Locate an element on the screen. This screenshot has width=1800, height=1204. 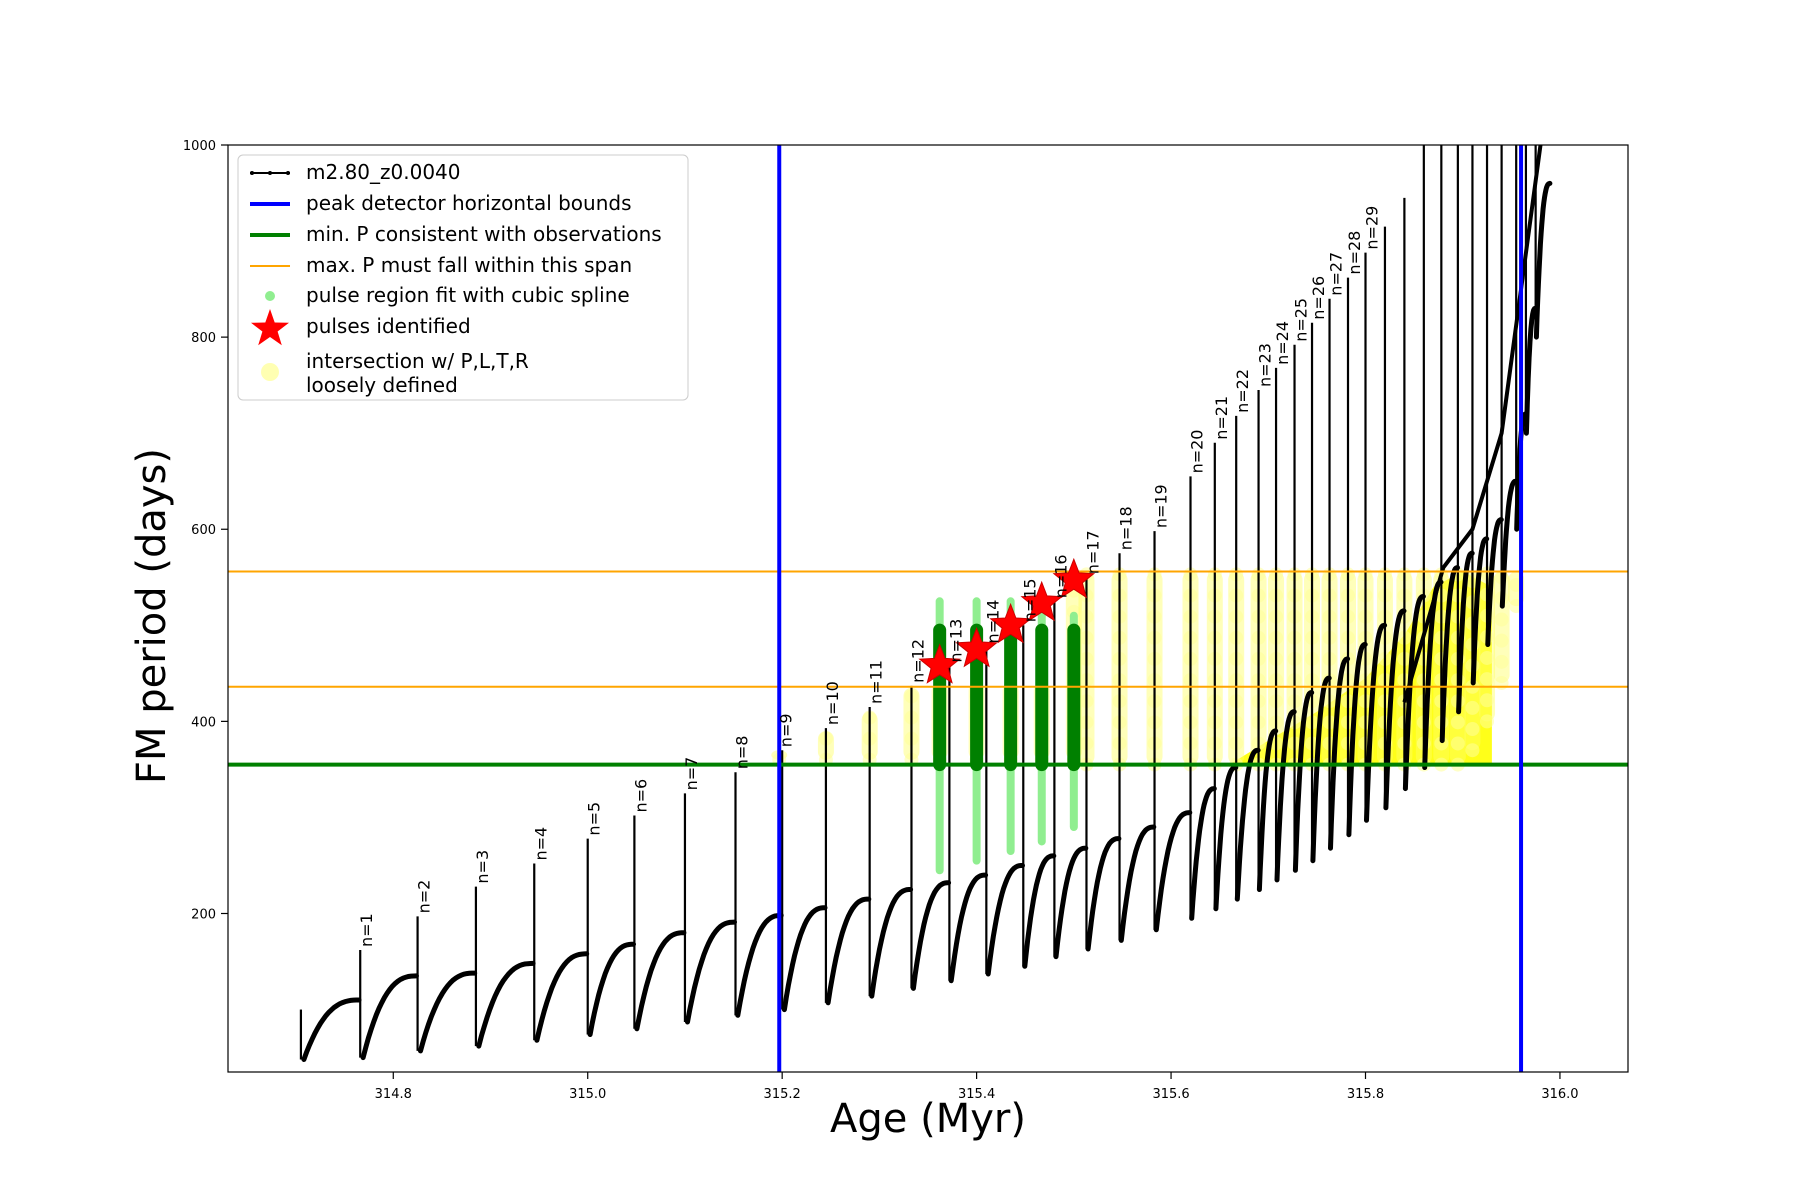
x-tick-label: 315.6 is located at coordinates (1170, 1094).